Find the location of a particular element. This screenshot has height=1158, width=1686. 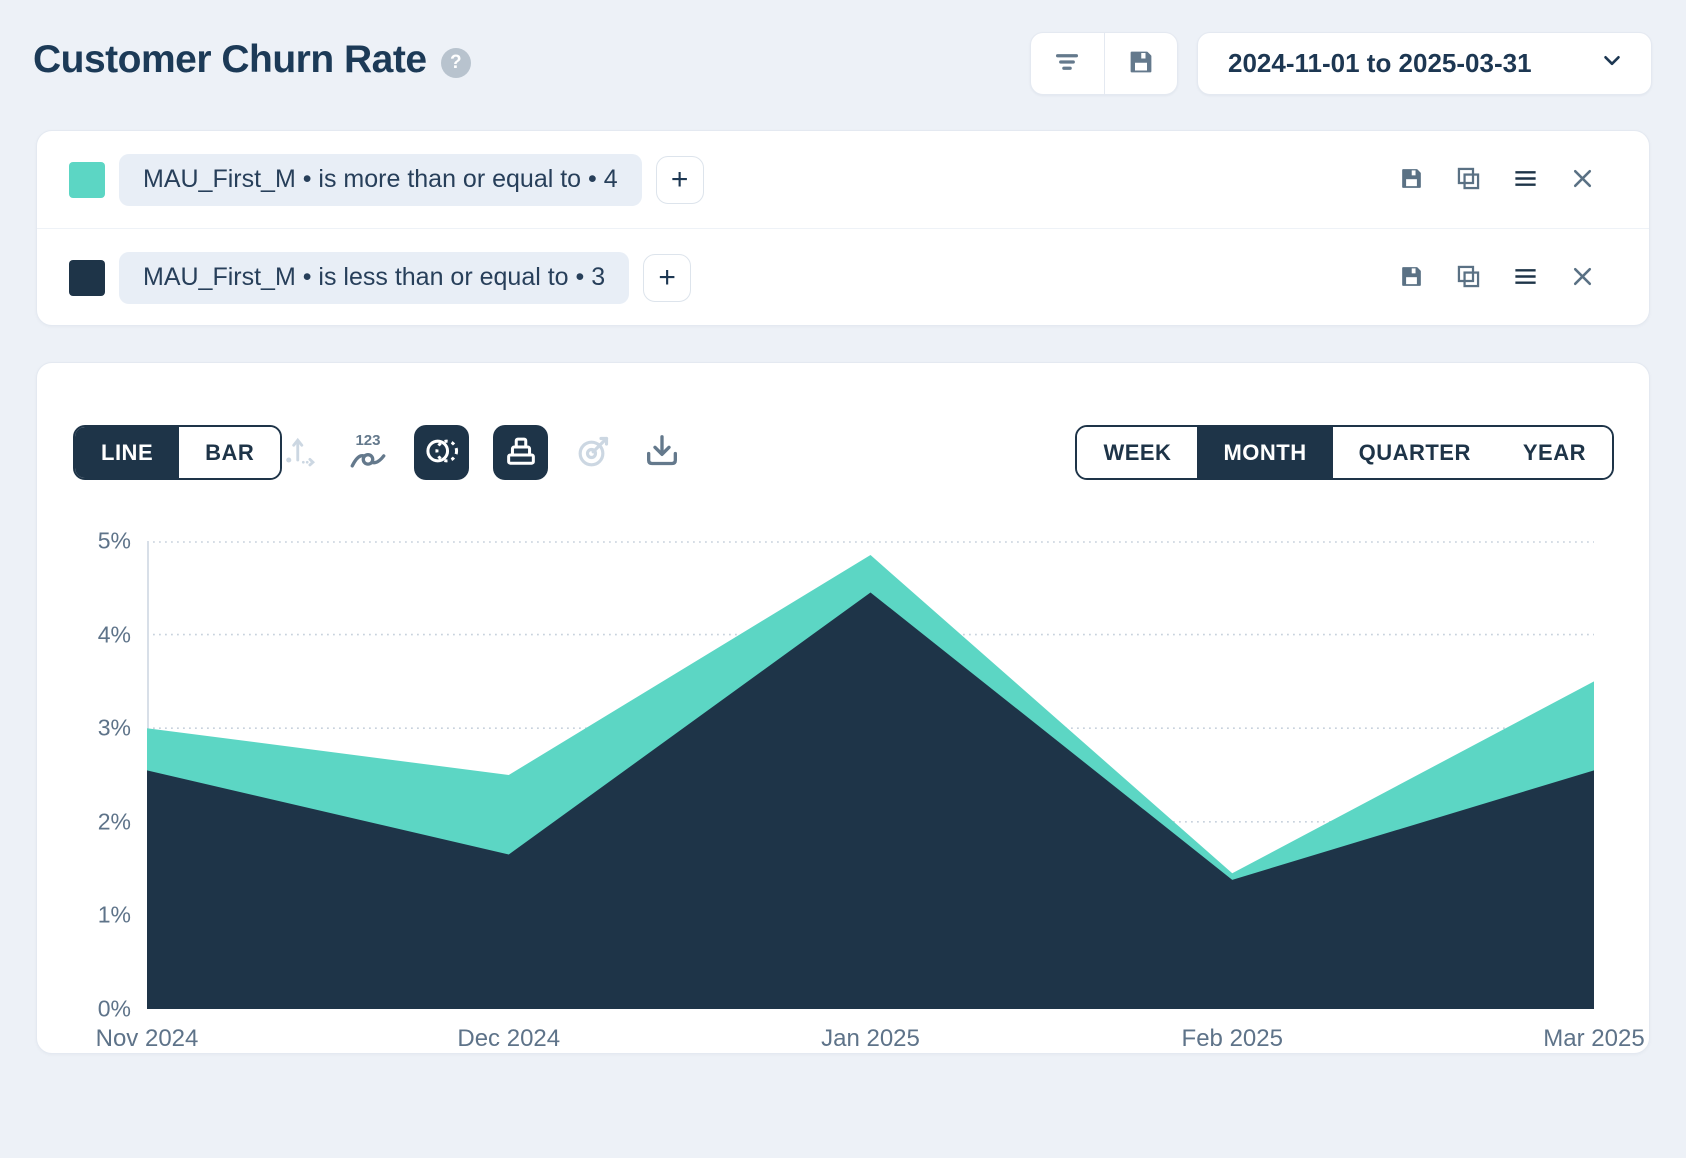

show-values-icon: 123 is located at coordinates (368, 452).